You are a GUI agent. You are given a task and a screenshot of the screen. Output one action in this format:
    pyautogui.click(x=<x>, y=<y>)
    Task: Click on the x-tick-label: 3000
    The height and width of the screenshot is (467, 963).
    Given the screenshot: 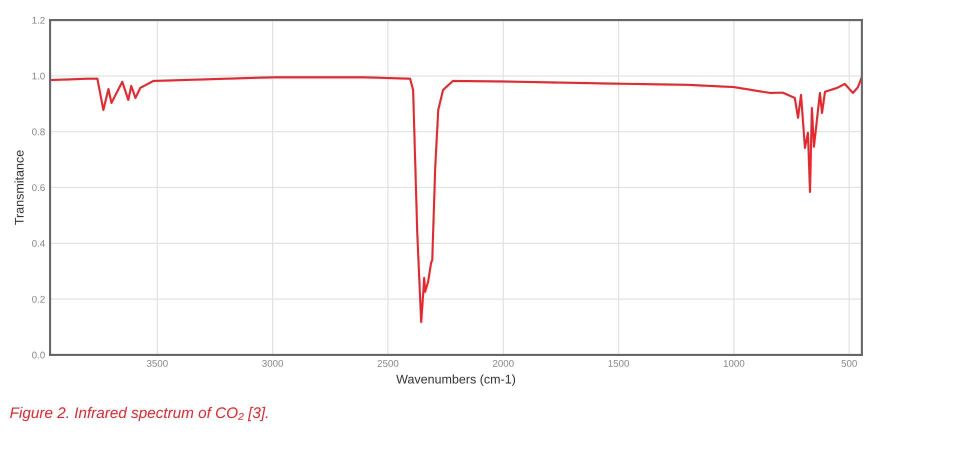 What is the action you would take?
    pyautogui.click(x=273, y=363)
    